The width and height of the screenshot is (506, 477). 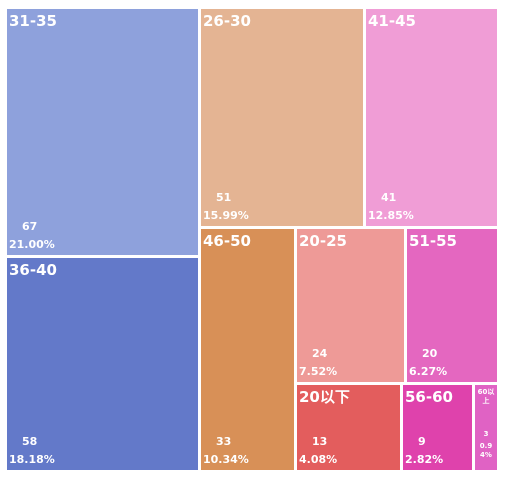 What do you see at coordinates (227, 21) in the screenshot?
I see `tile-category-label: 26-30` at bounding box center [227, 21].